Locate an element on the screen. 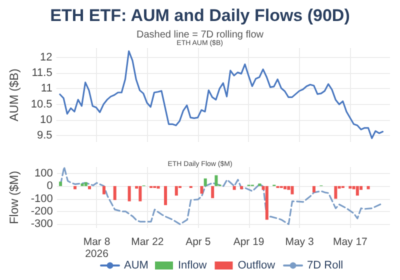 The image size is (400, 280). legend-label: Inflow is located at coordinates (192, 266).